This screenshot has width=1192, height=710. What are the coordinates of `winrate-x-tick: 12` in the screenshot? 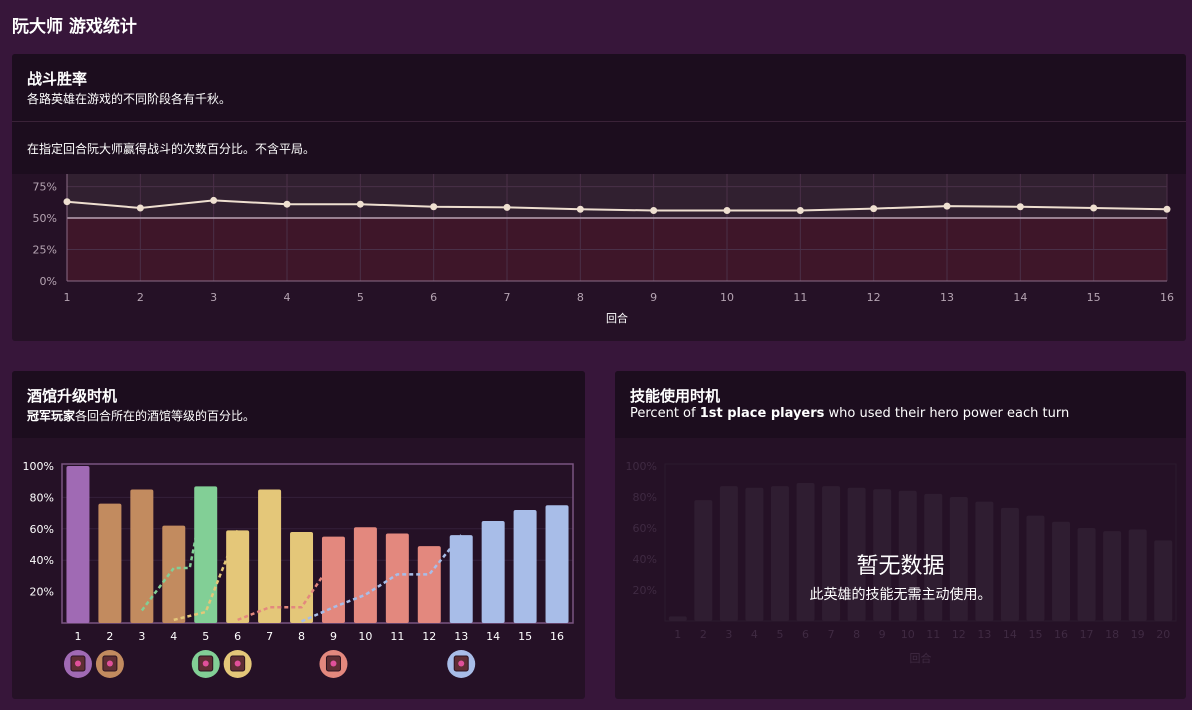 It's located at (874, 297).